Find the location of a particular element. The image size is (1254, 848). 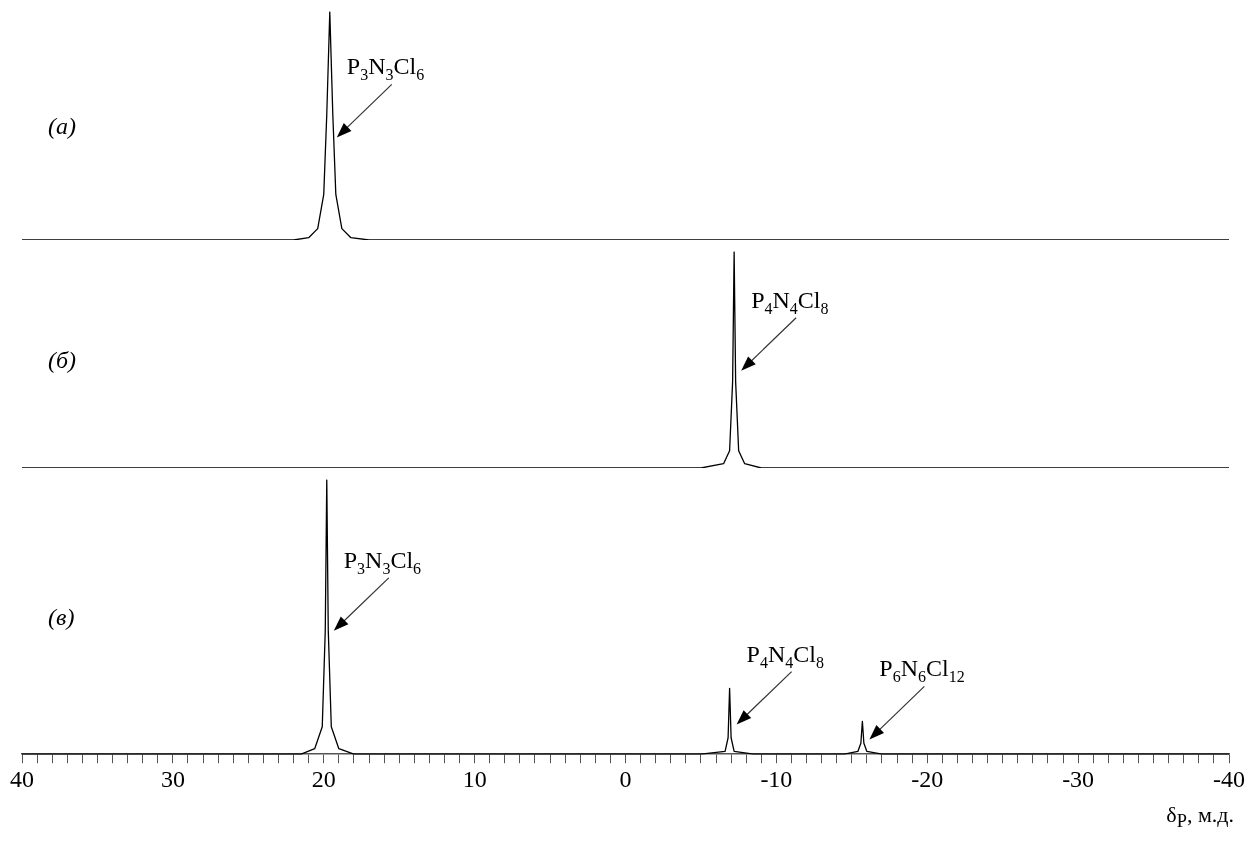

x-tick-label: -20 is located at coordinates (927, 778).